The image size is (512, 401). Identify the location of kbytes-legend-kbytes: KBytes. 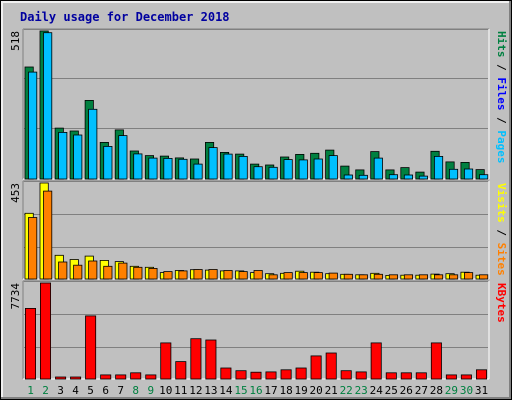
(501, 303).